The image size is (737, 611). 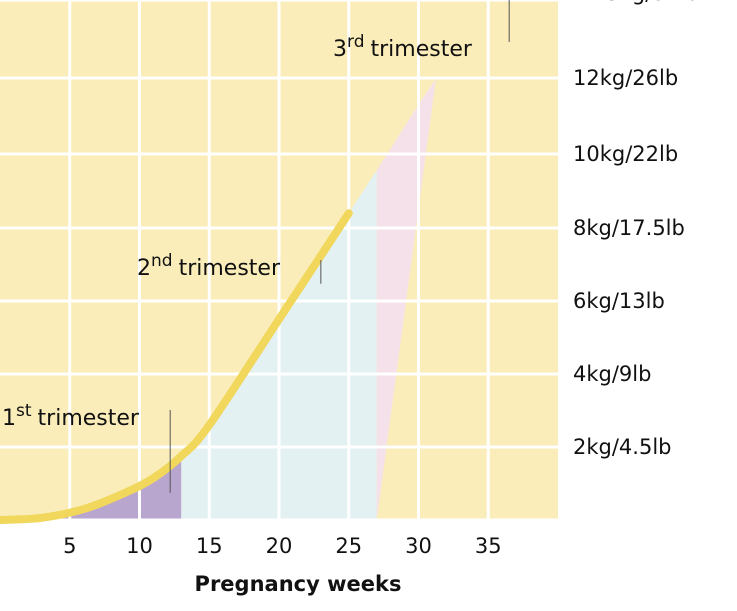 What do you see at coordinates (421, 31) in the screenshot?
I see `trimester-3-annotation: 3rd trimester` at bounding box center [421, 31].